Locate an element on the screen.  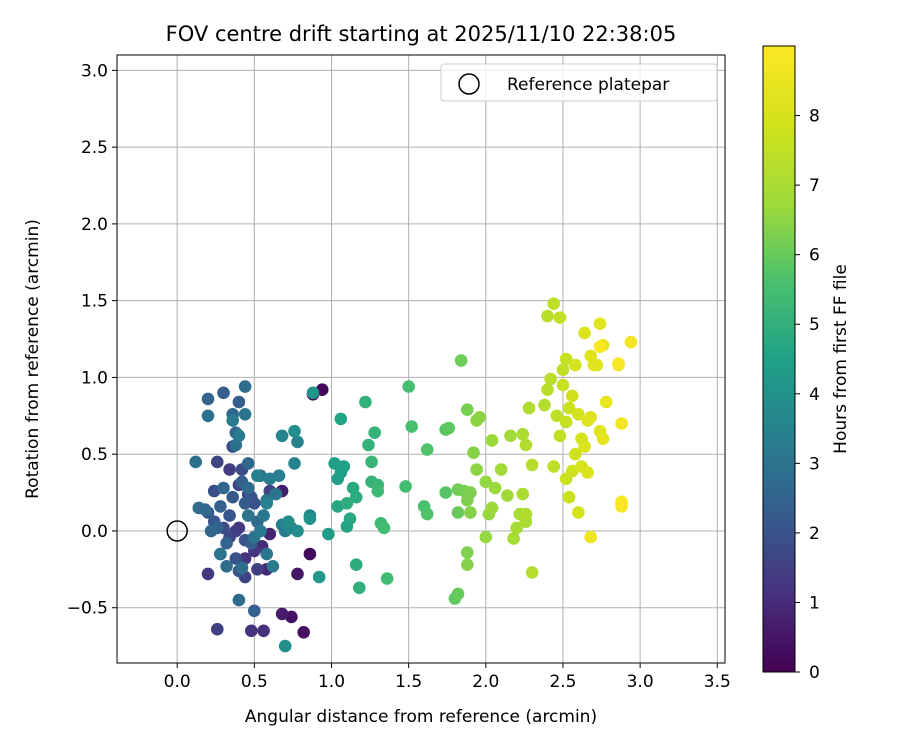
x-tick-label: 0.0 is located at coordinates (177, 682).